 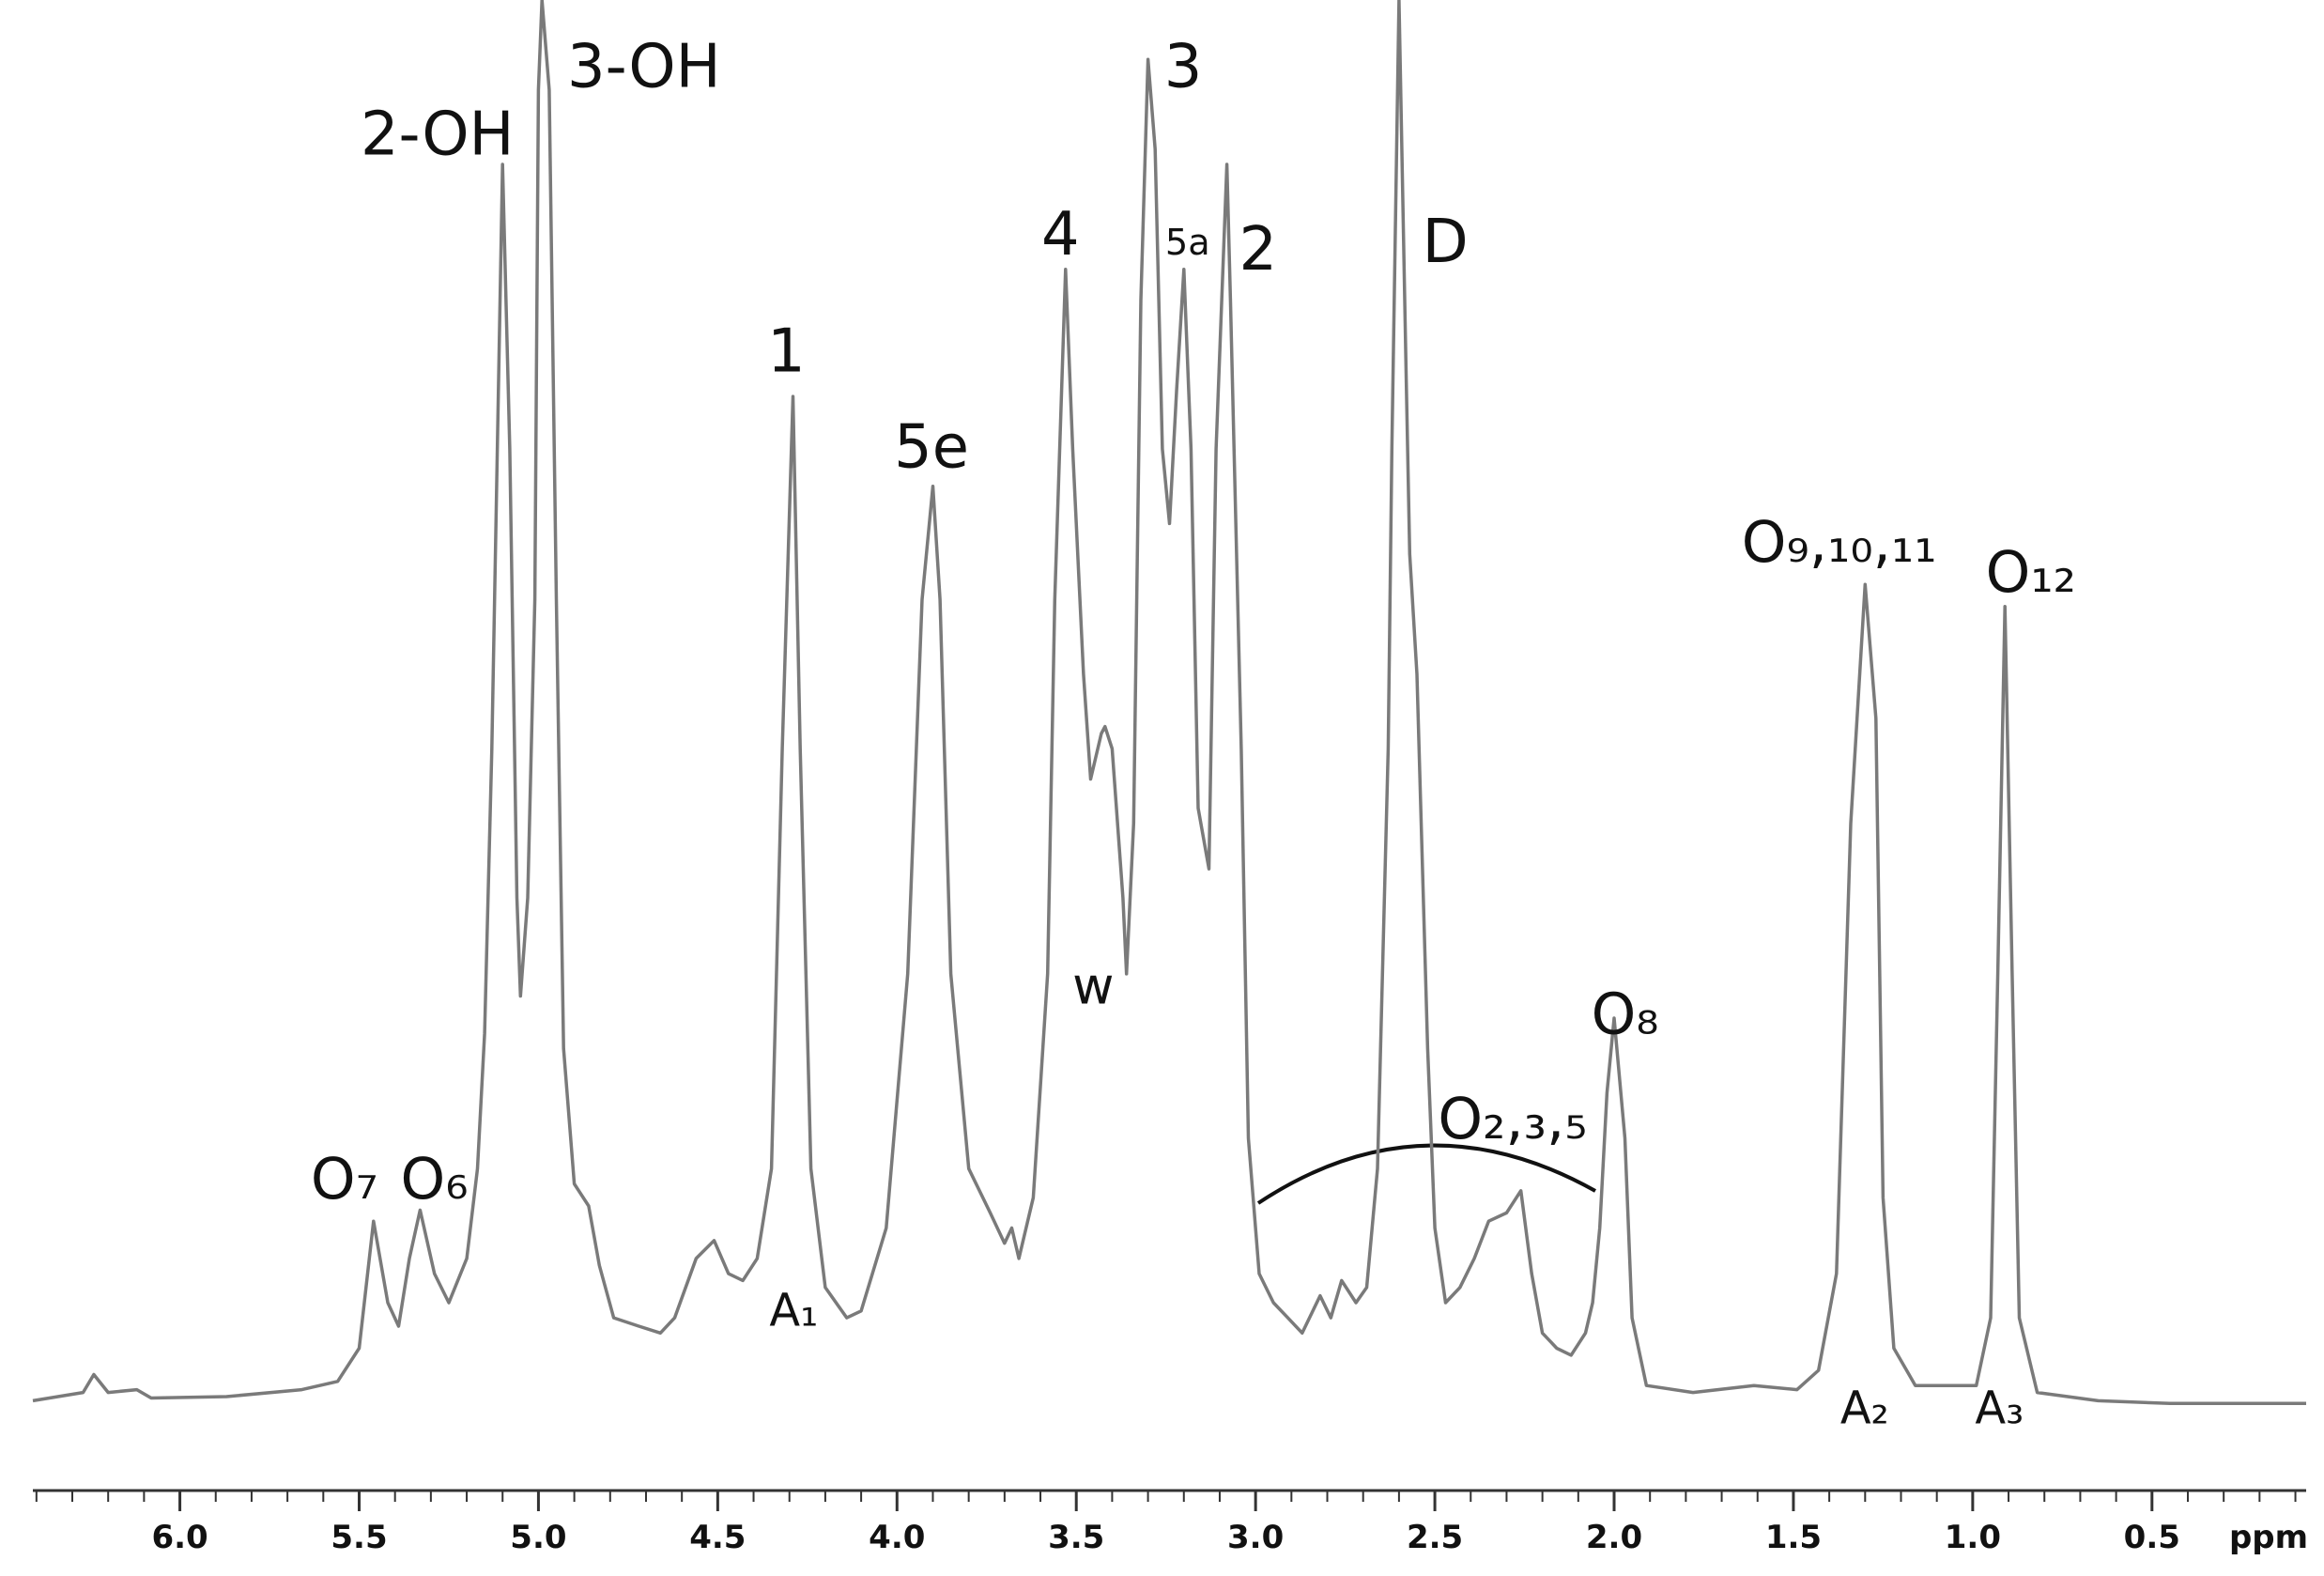 I want to click on peak-label: O₉,₁₀,₁₁, so click(x=1839, y=543).